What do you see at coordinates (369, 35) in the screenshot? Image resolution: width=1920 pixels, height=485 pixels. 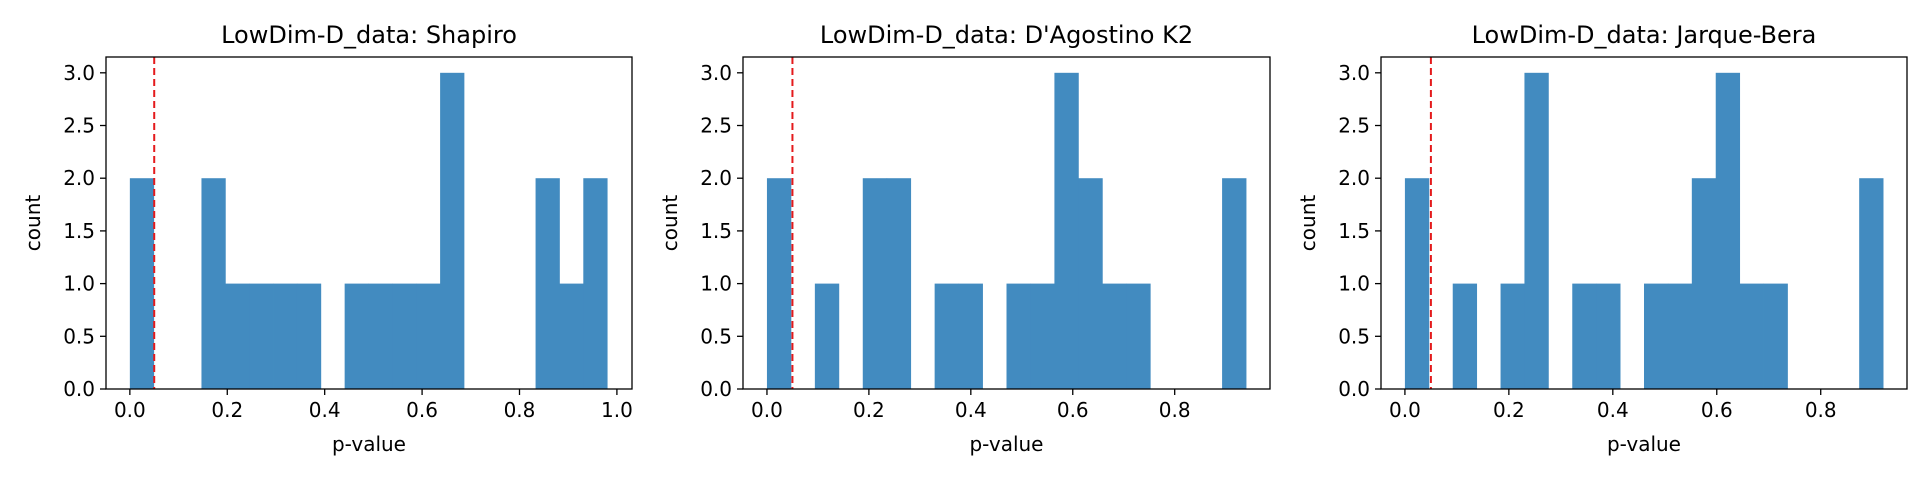 I see `chart-title: LowDim-D_data: Shapiro` at bounding box center [369, 35].